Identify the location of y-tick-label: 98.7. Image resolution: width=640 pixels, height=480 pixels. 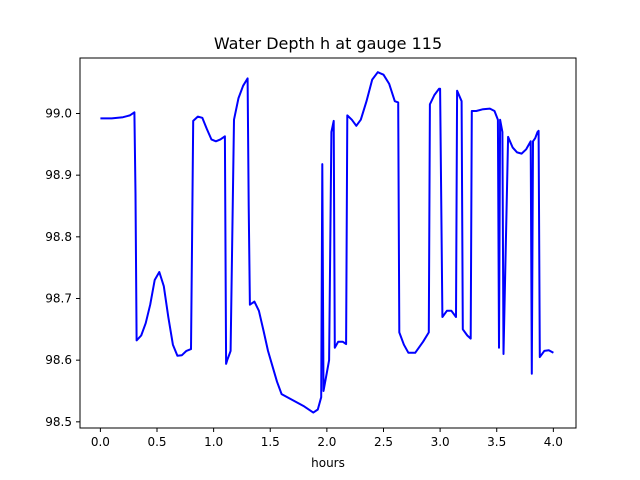
(58, 299).